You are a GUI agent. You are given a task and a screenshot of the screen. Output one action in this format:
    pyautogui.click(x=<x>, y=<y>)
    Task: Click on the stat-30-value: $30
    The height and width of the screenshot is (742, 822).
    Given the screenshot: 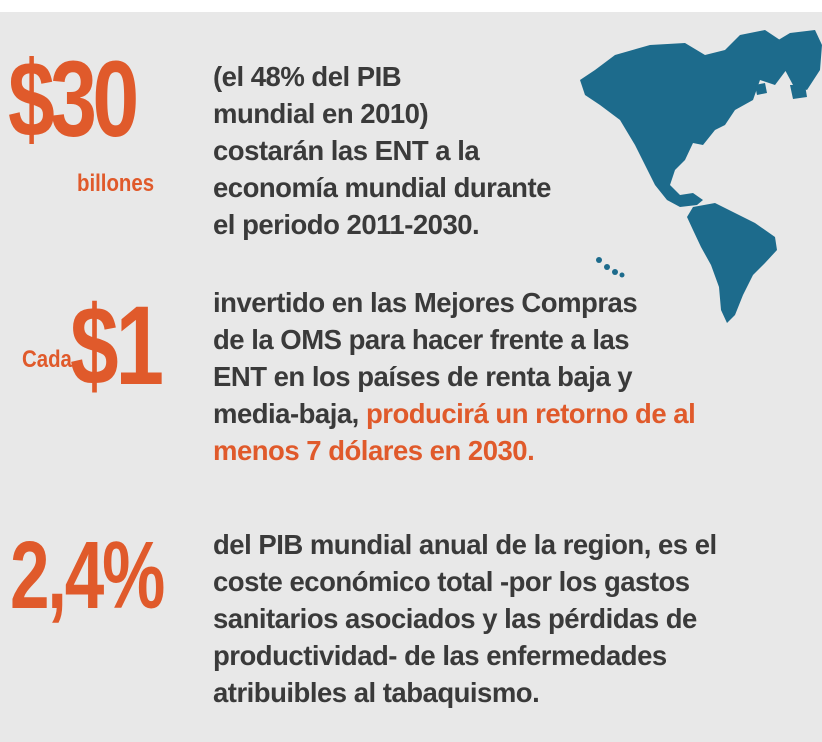 What is the action you would take?
    pyautogui.click(x=73, y=98)
    